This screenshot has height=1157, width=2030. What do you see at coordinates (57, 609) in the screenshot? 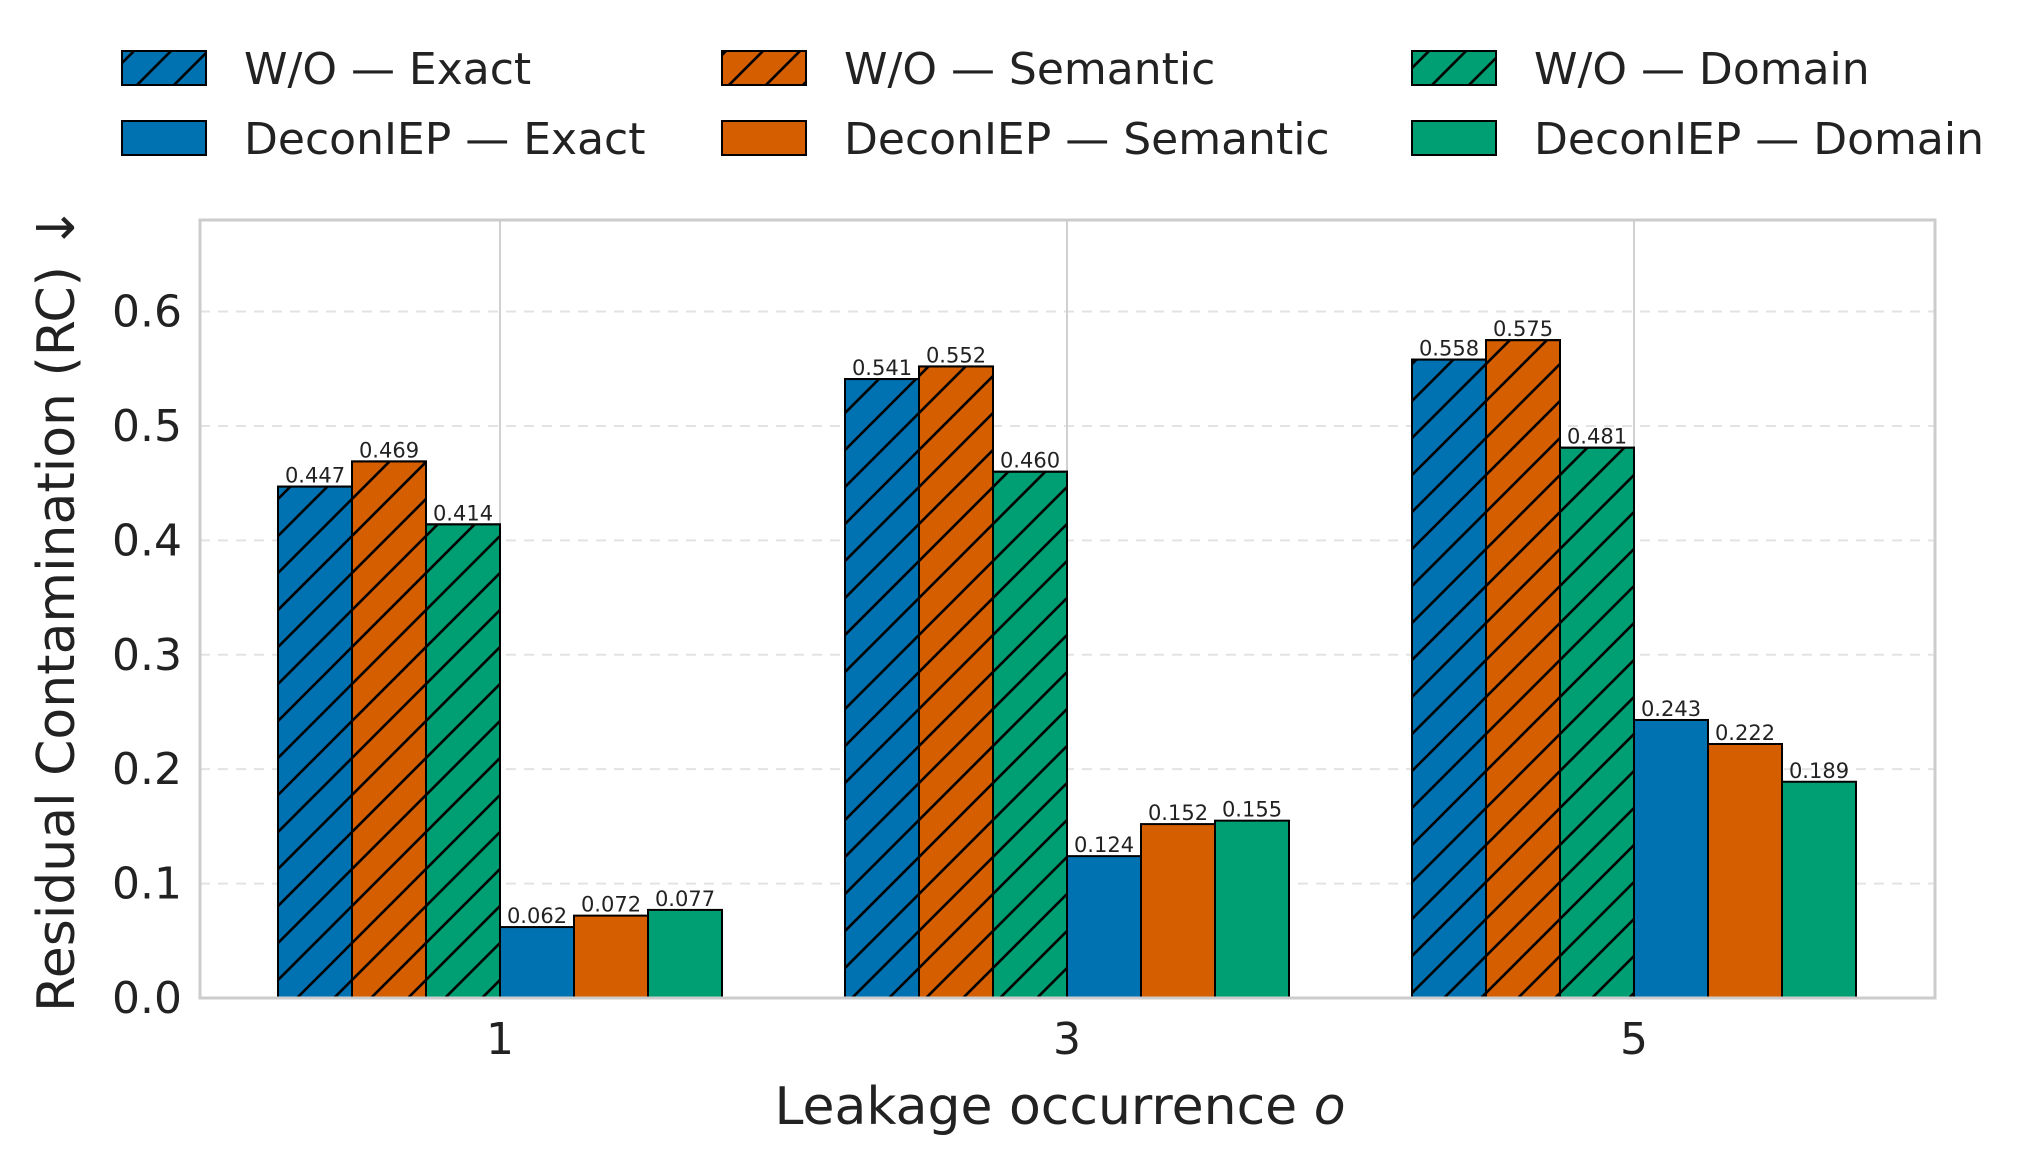
I see `y-axis-title: Residual Contamination (RC) ↓` at bounding box center [57, 609].